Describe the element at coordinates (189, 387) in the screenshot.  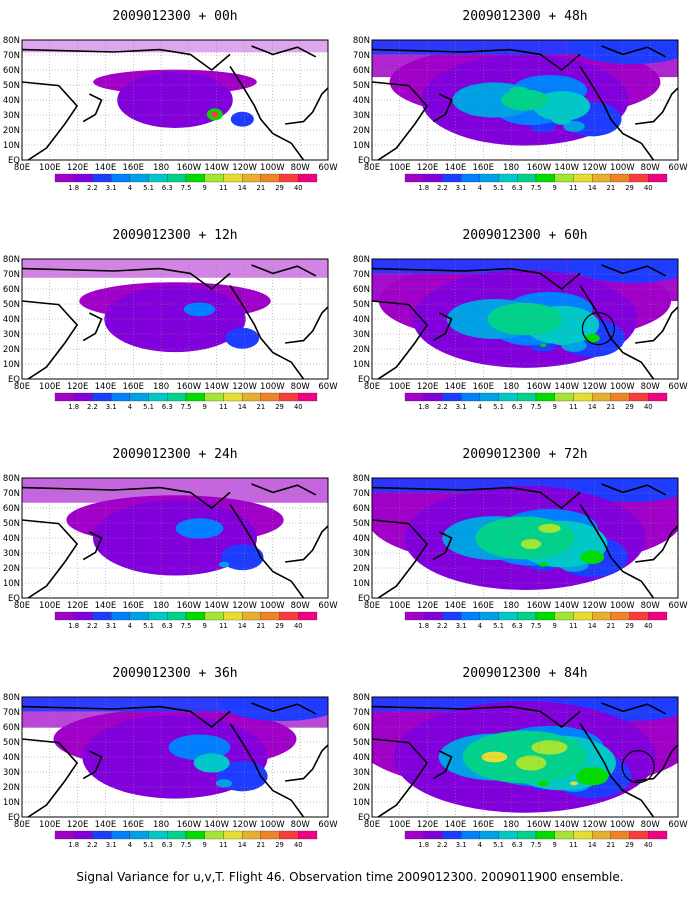
I see `longitude-tick-label: 160W` at that location.